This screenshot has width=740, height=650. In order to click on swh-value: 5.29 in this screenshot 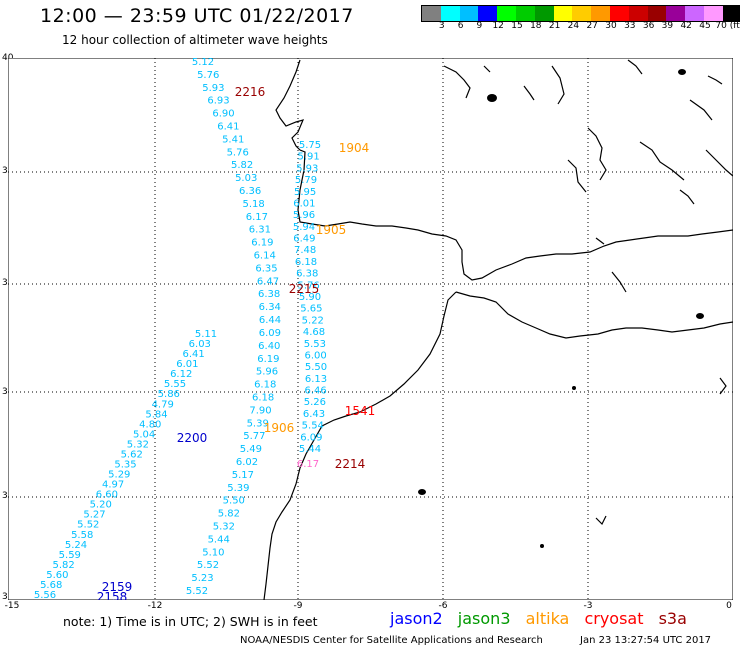, I will do `click(119, 475)`.